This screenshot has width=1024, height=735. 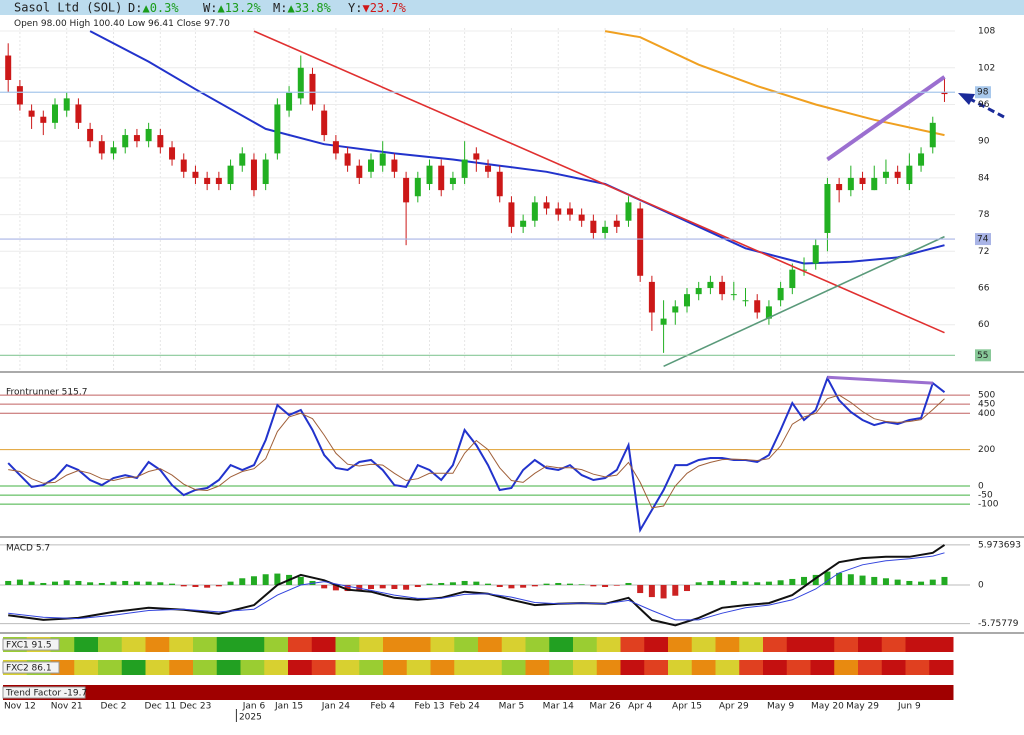 What do you see at coordinates (640, 707) in the screenshot?
I see `x-tick-label: Apr 4` at bounding box center [640, 707].